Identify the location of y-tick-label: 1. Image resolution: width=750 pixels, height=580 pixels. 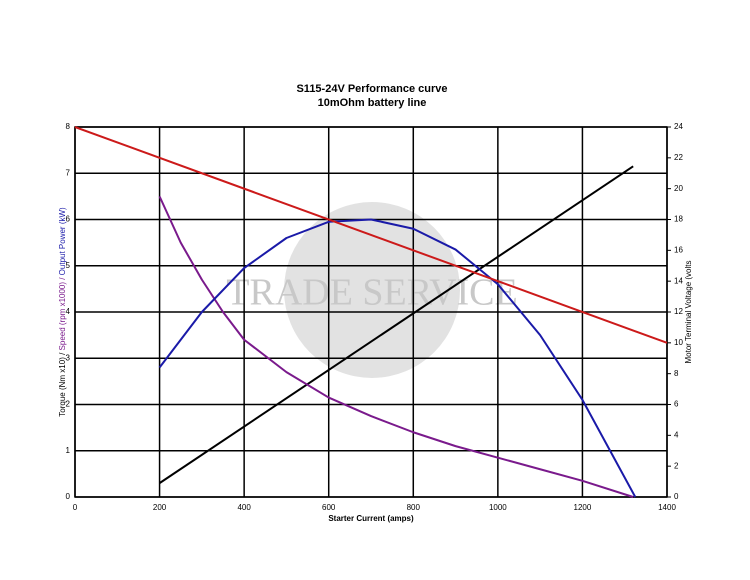
(68, 450).